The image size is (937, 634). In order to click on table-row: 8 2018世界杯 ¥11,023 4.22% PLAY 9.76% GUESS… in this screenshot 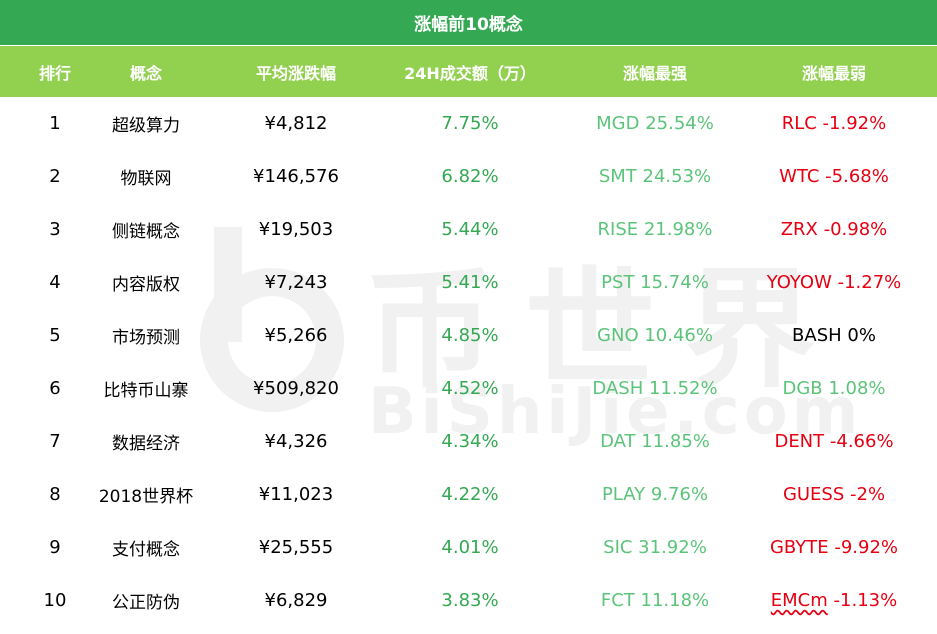, I will do `click(468, 494)`.